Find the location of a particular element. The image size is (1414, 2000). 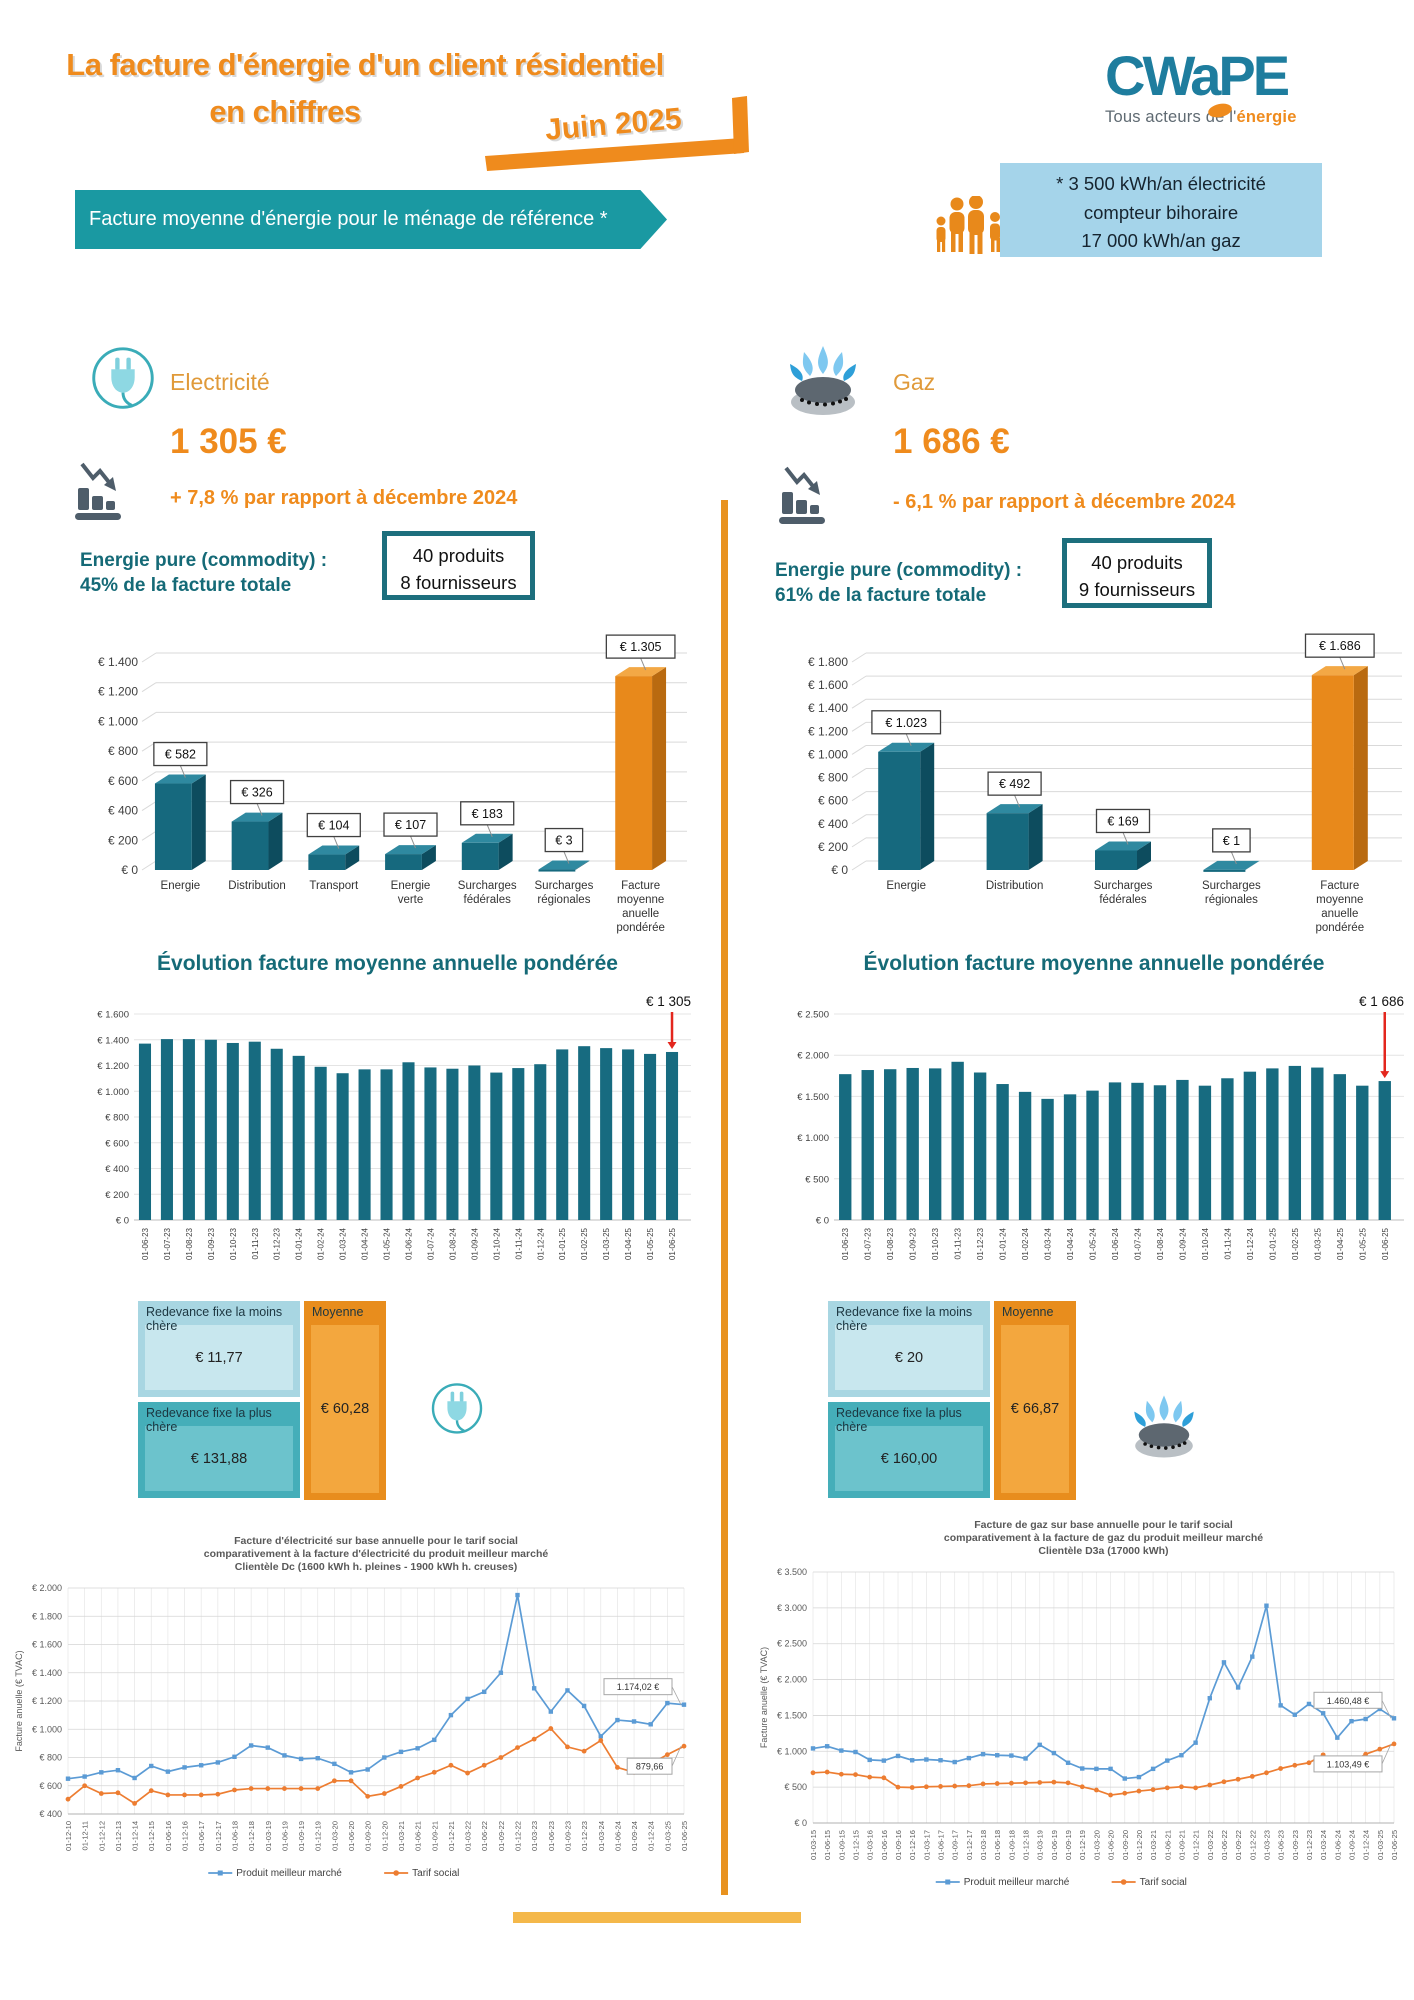

svg-text: 01-09-23 is located at coordinates (211, 1243).